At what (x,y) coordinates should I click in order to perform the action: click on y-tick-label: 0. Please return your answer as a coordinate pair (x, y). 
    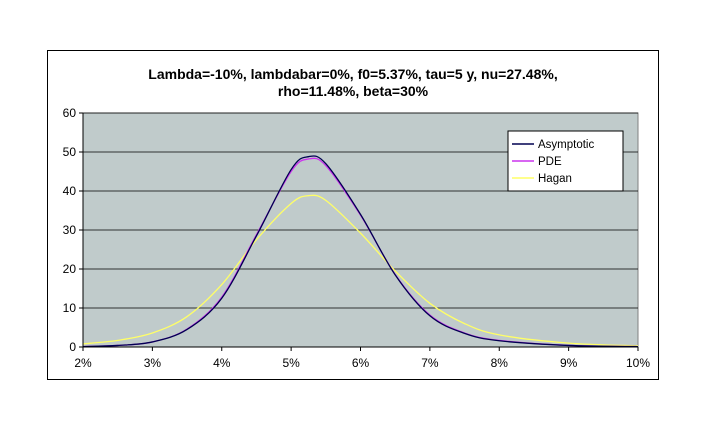
    Looking at the image, I should click on (72, 347).